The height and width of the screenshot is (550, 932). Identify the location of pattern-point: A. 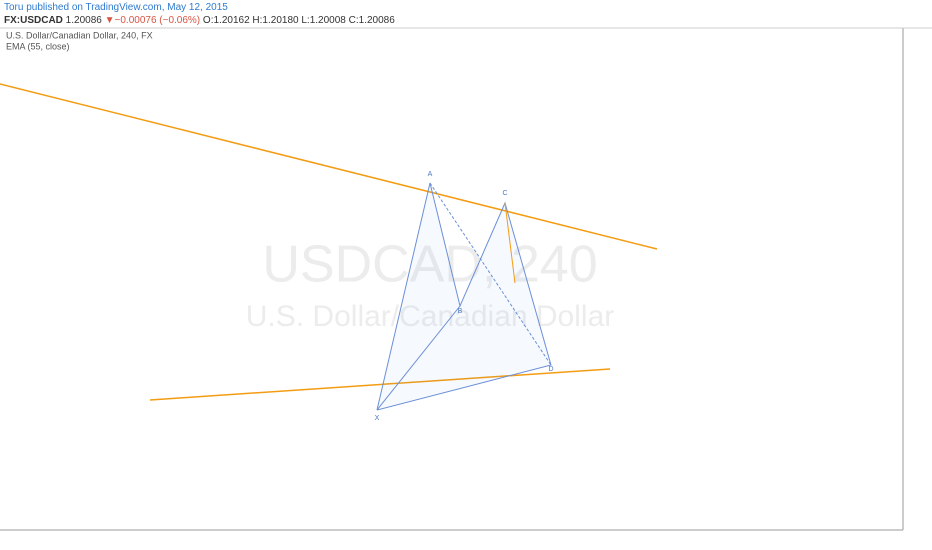
(430, 174).